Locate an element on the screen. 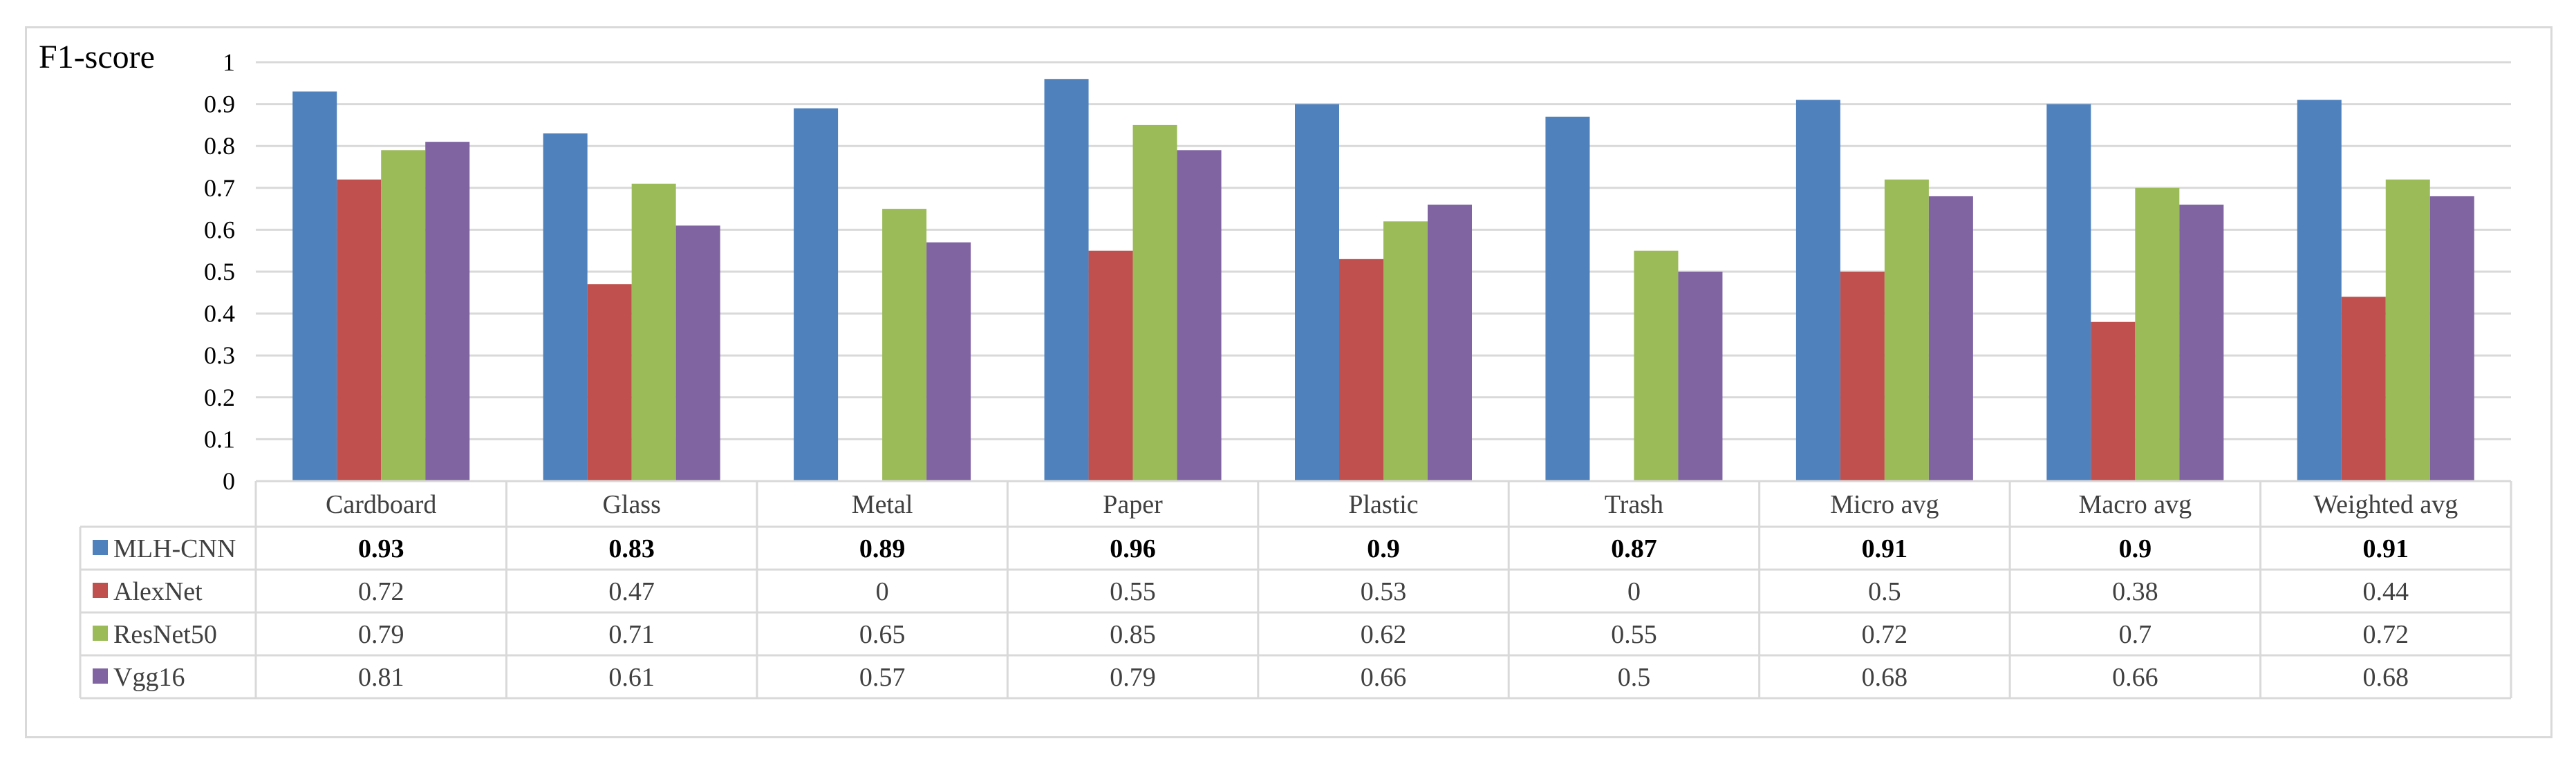  y-tick-label: 0.8 is located at coordinates (219, 146).